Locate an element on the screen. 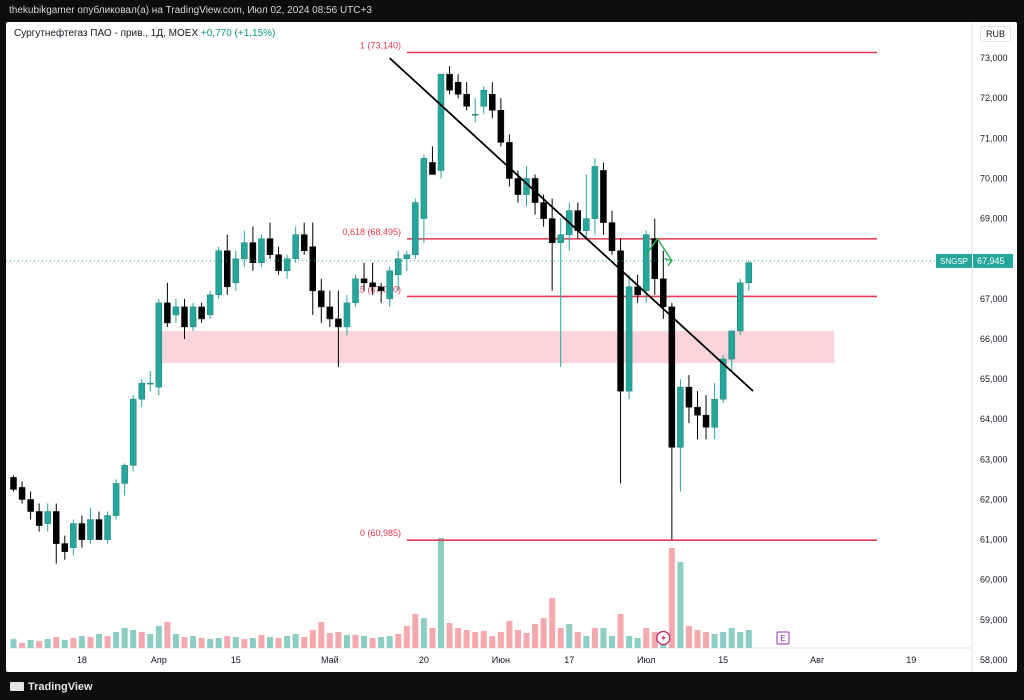 This screenshot has height=700, width=1024. fib-level-label: 0,618 (68,495) is located at coordinates (371, 232).